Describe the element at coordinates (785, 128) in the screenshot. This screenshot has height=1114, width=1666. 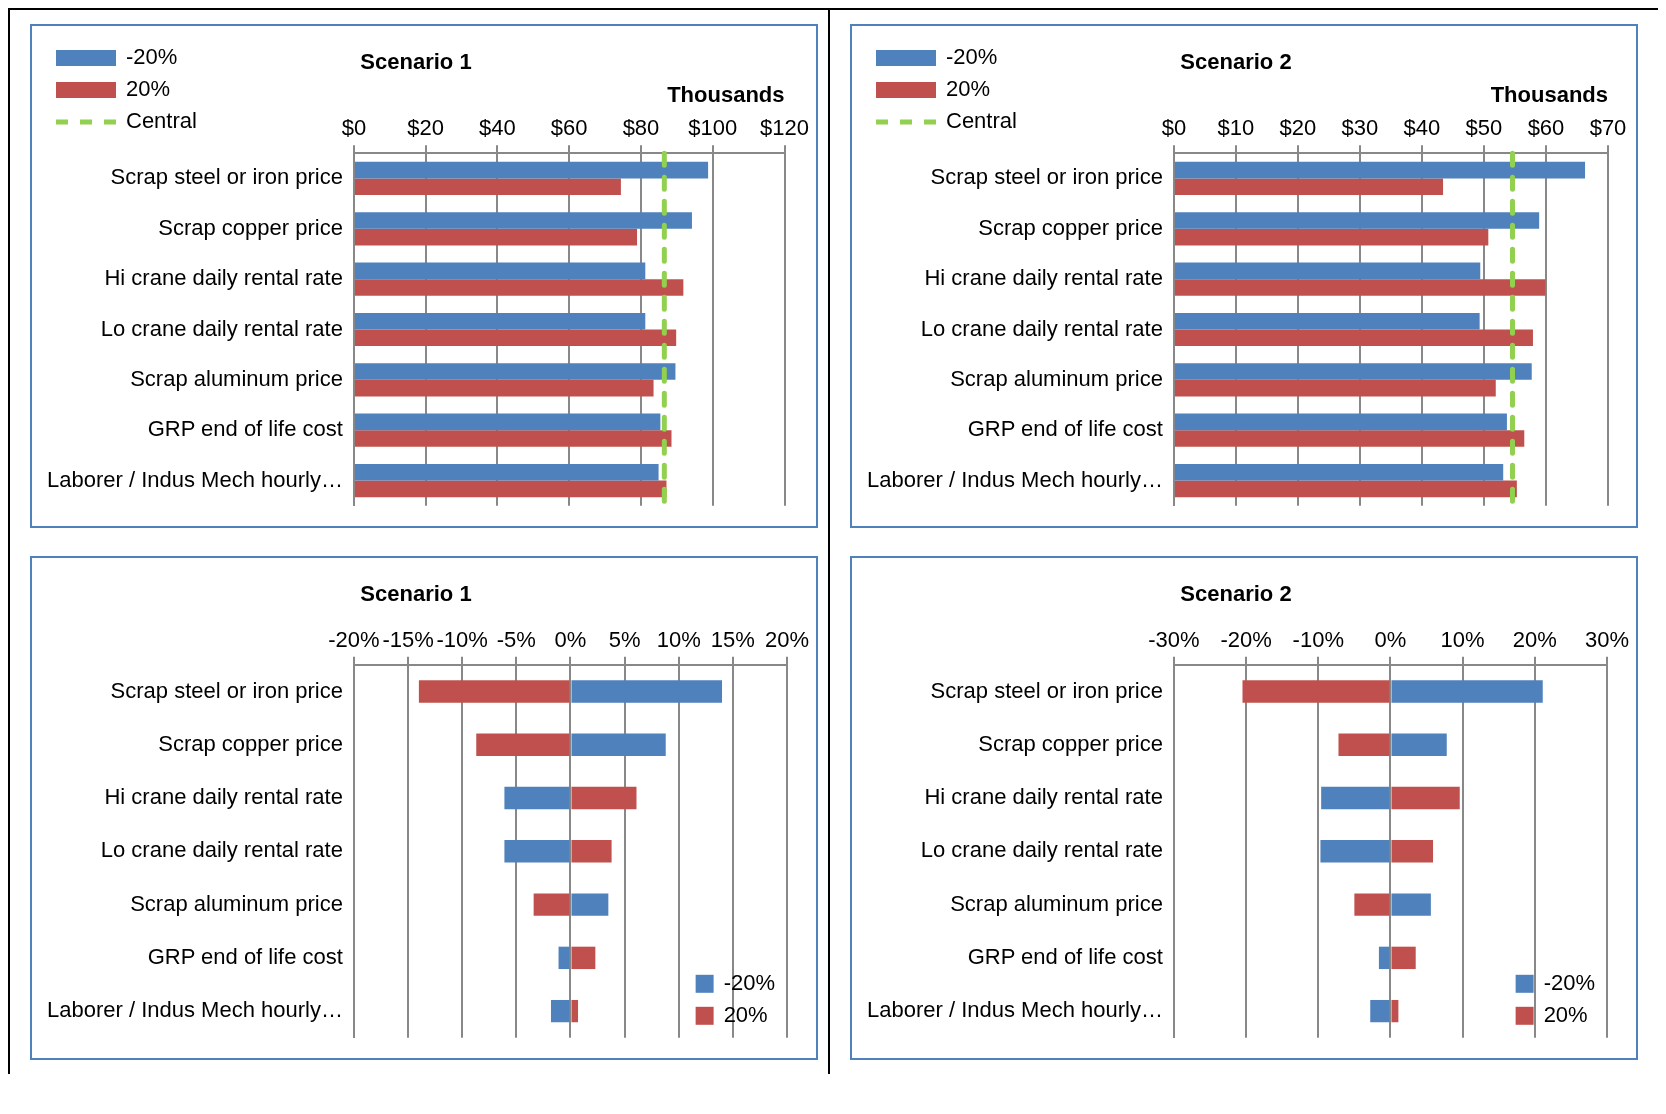
I see `x-tick-label: $120` at that location.